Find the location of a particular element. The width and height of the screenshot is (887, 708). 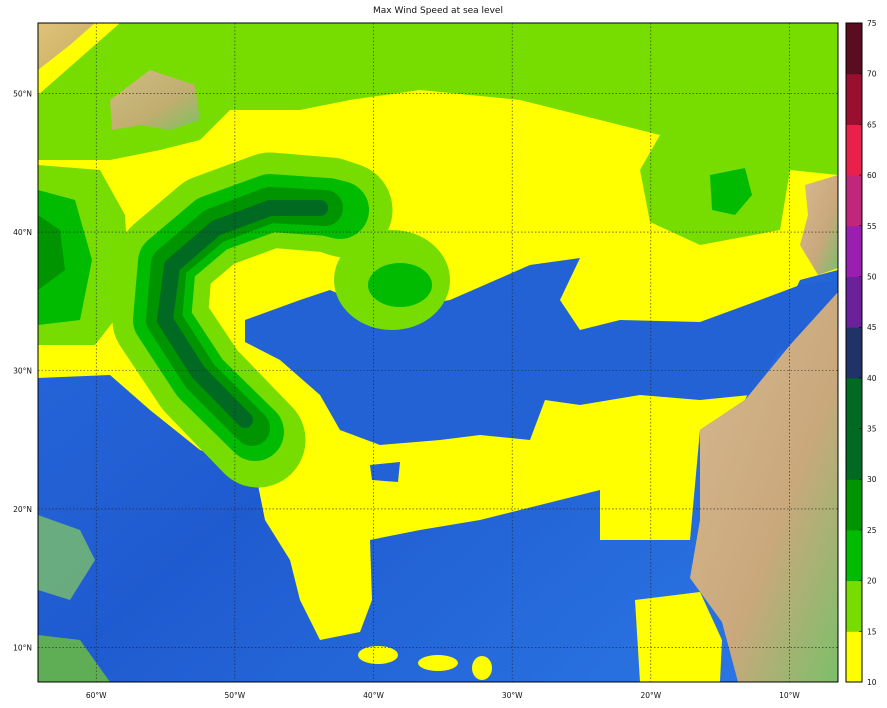

lon-tick-label: 40°W is located at coordinates (373, 695).